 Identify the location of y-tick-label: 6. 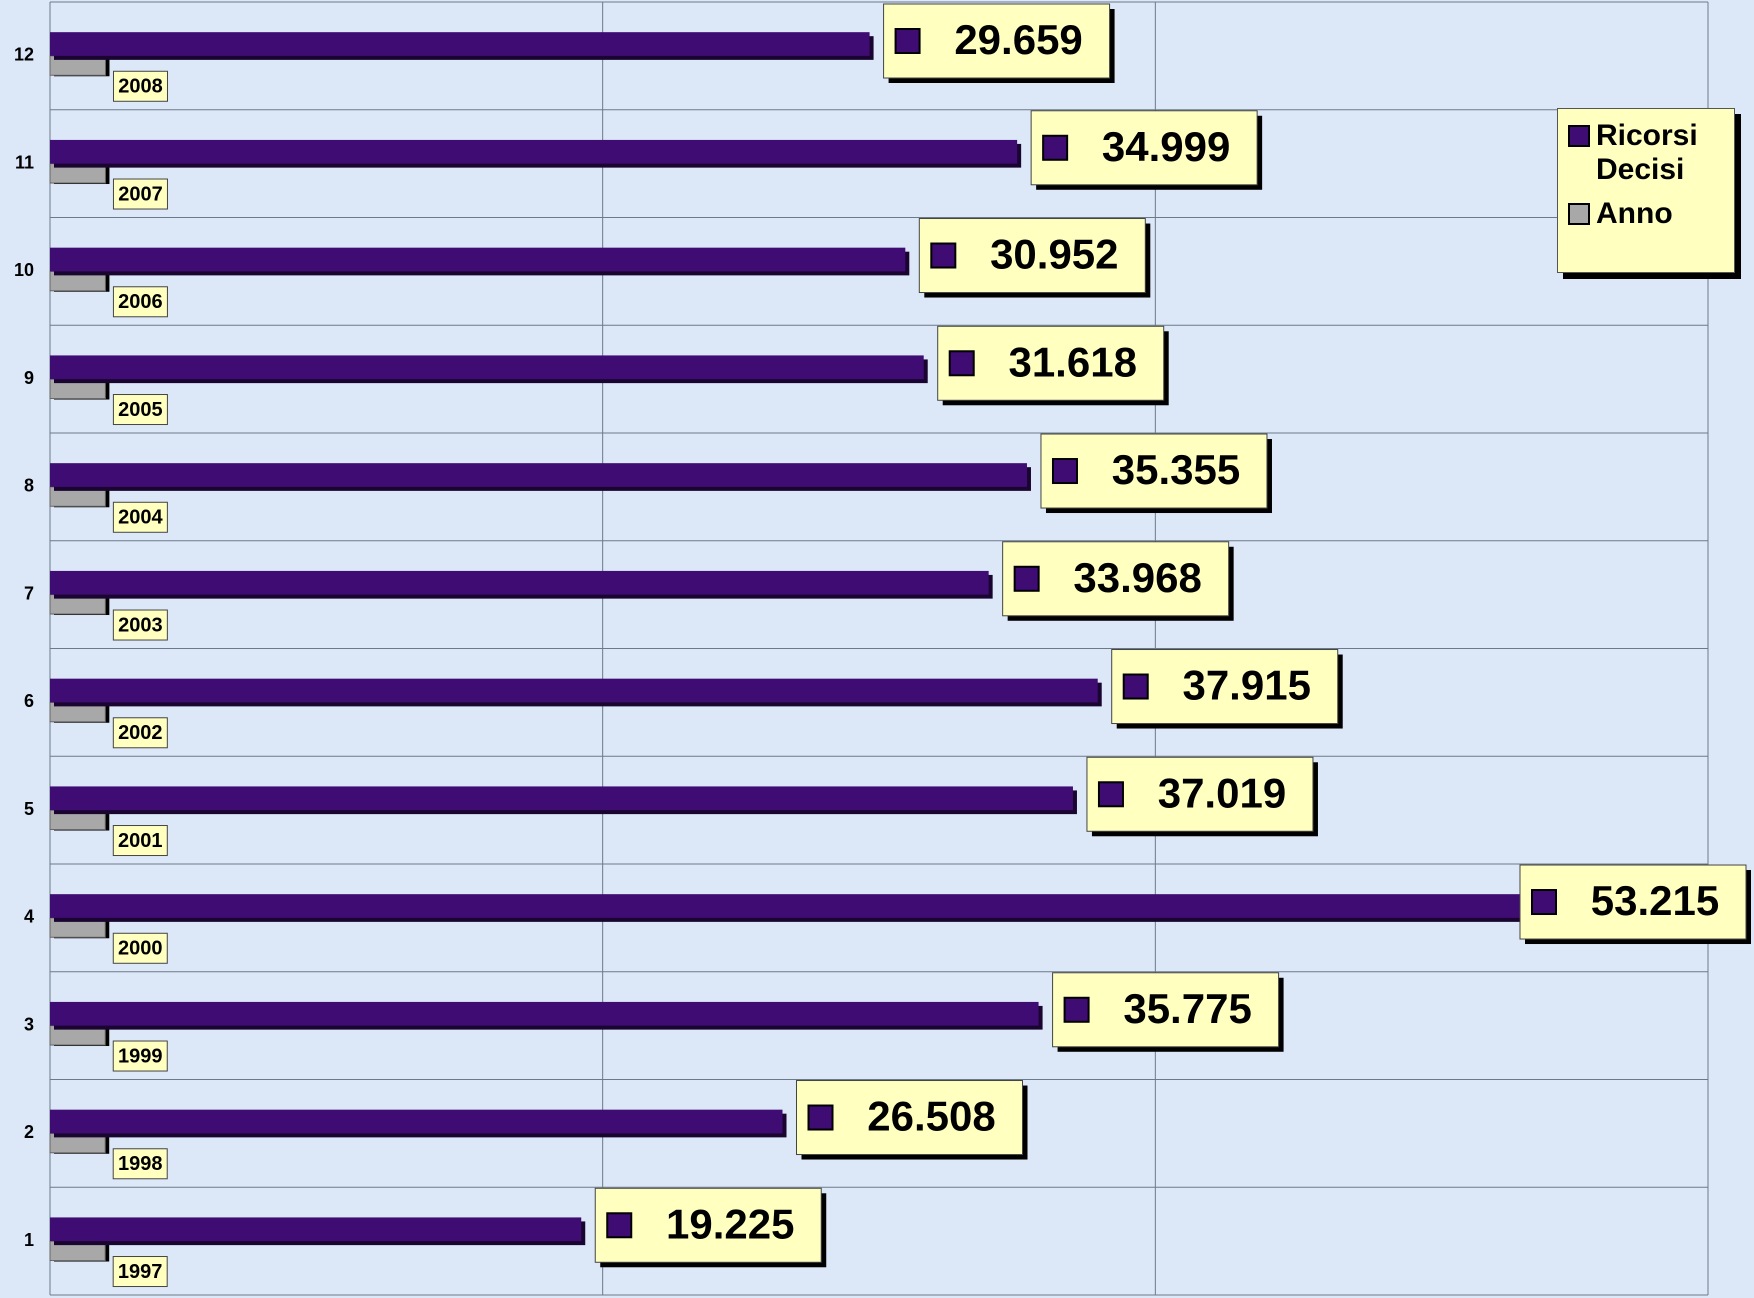
(29, 701).